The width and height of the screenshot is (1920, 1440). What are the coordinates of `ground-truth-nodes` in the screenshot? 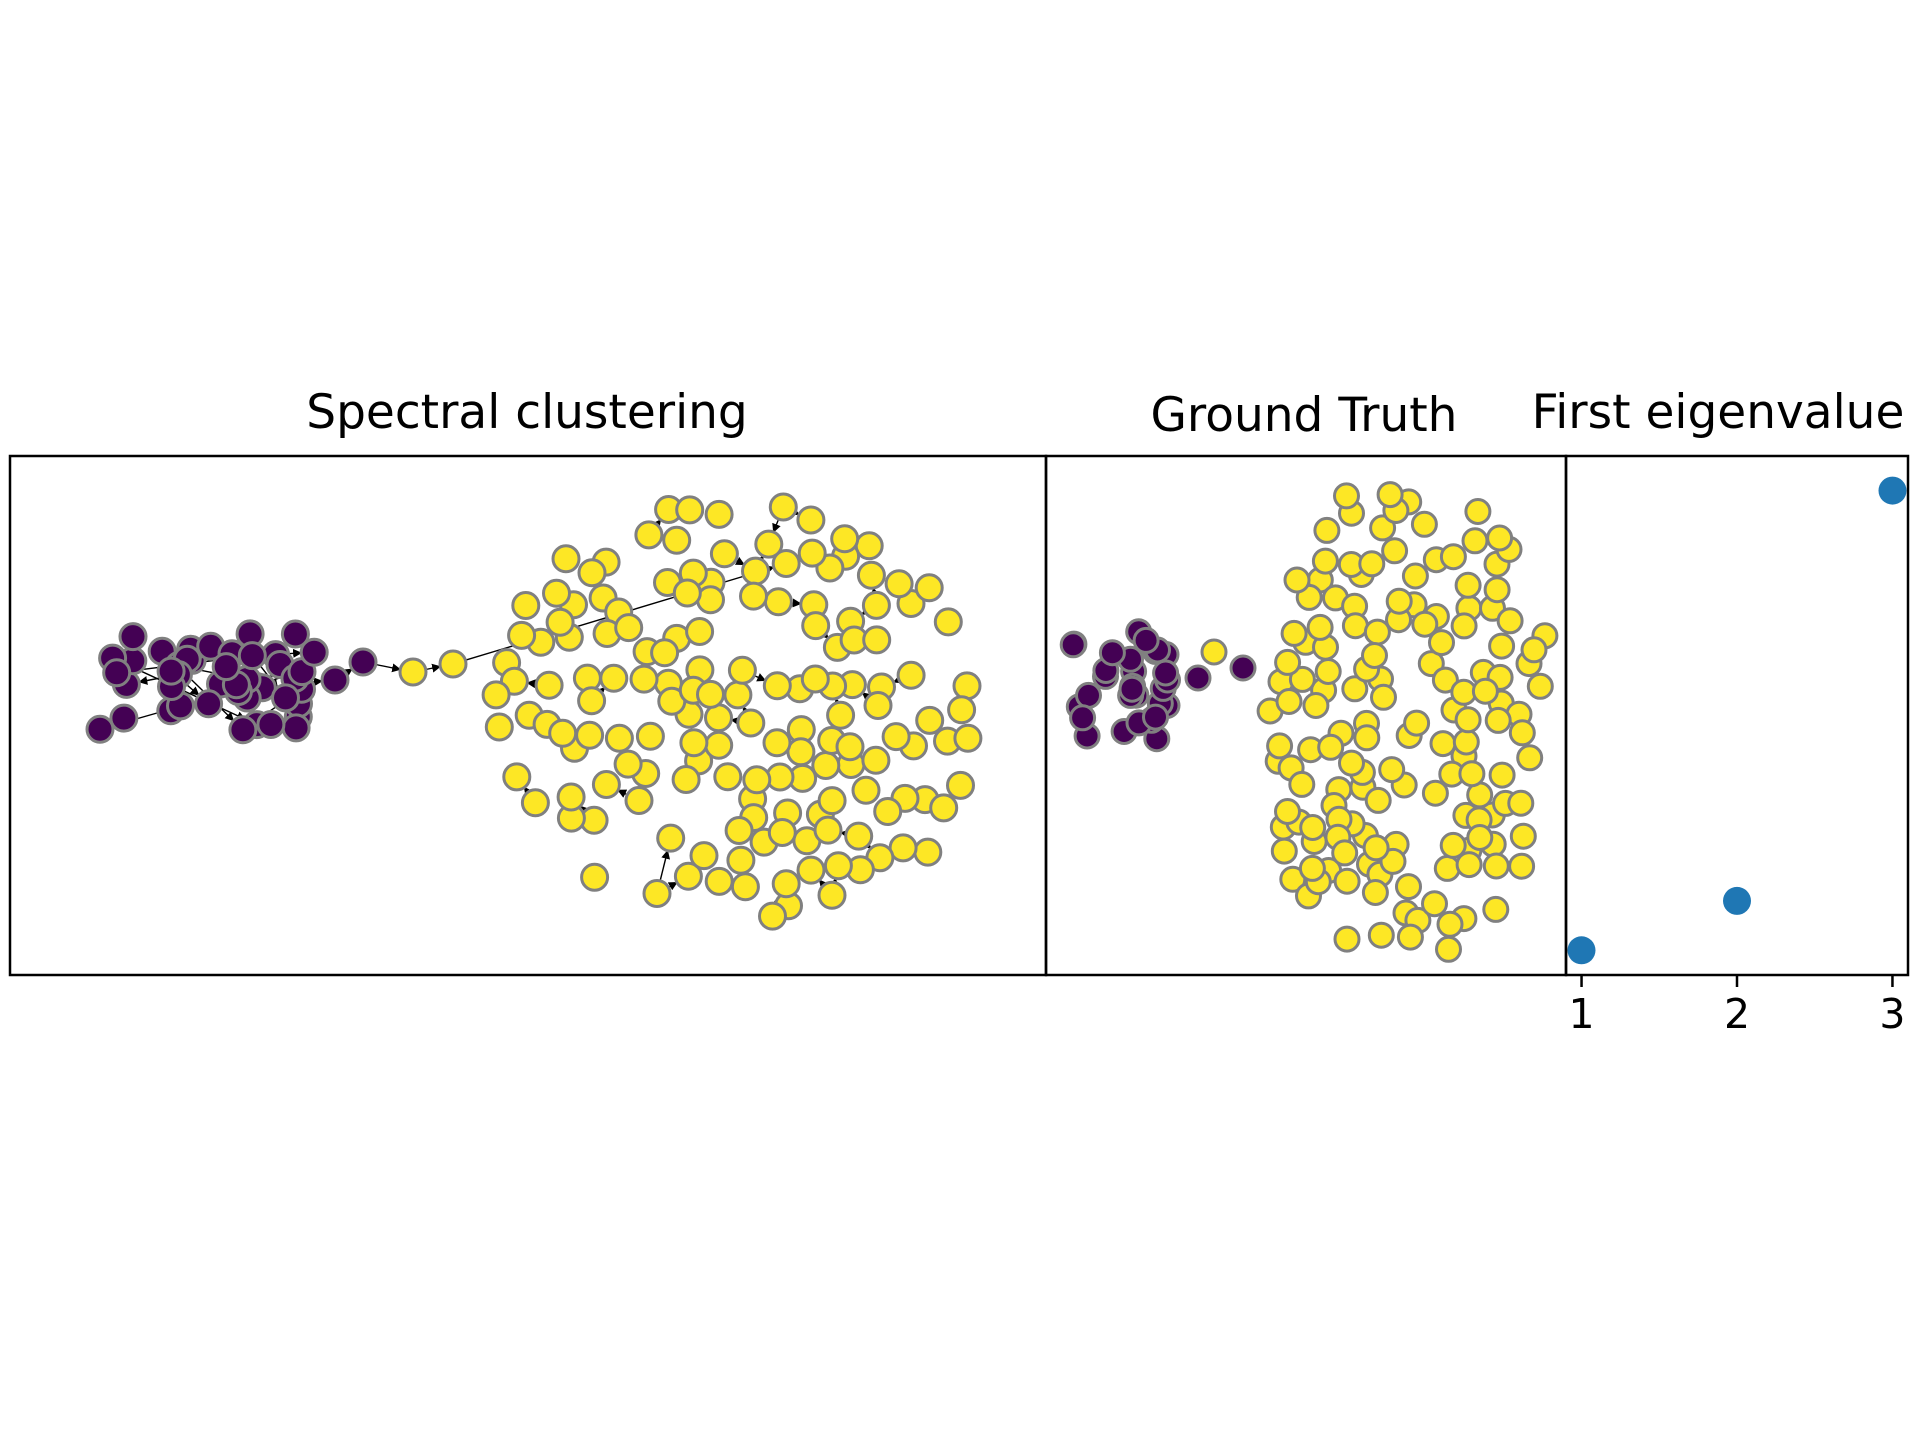 It's located at (1309, 722).